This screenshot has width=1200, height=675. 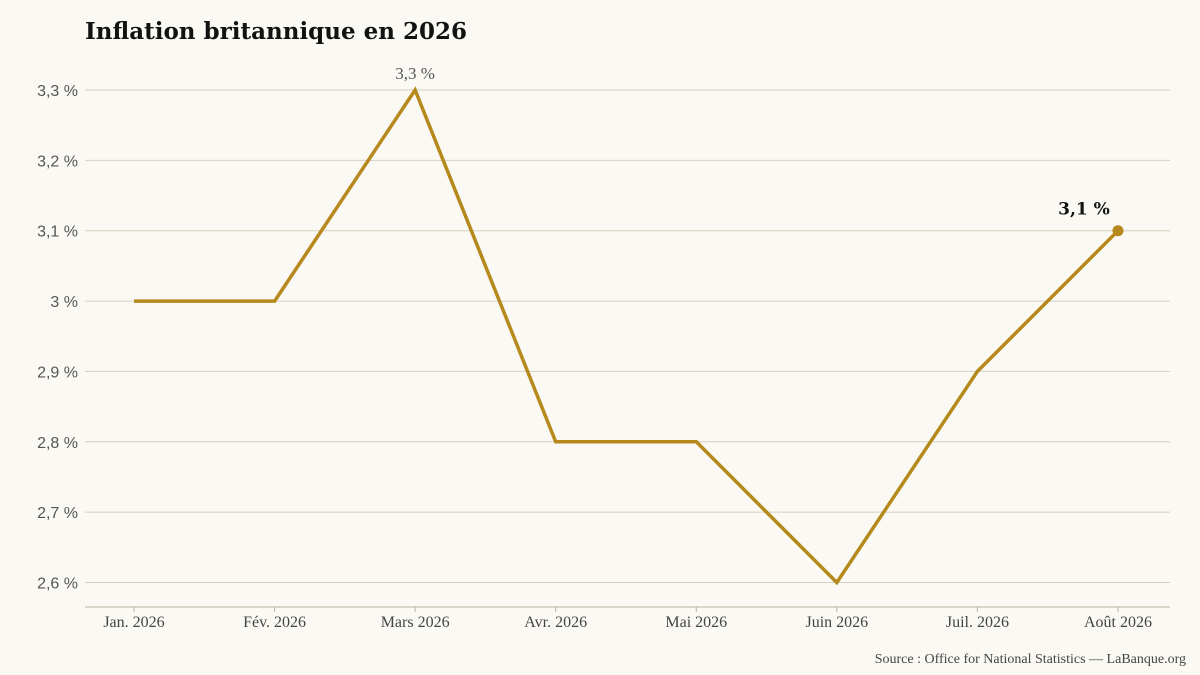 What do you see at coordinates (57, 513) in the screenshot?
I see `y-tick-label: 2,7 %` at bounding box center [57, 513].